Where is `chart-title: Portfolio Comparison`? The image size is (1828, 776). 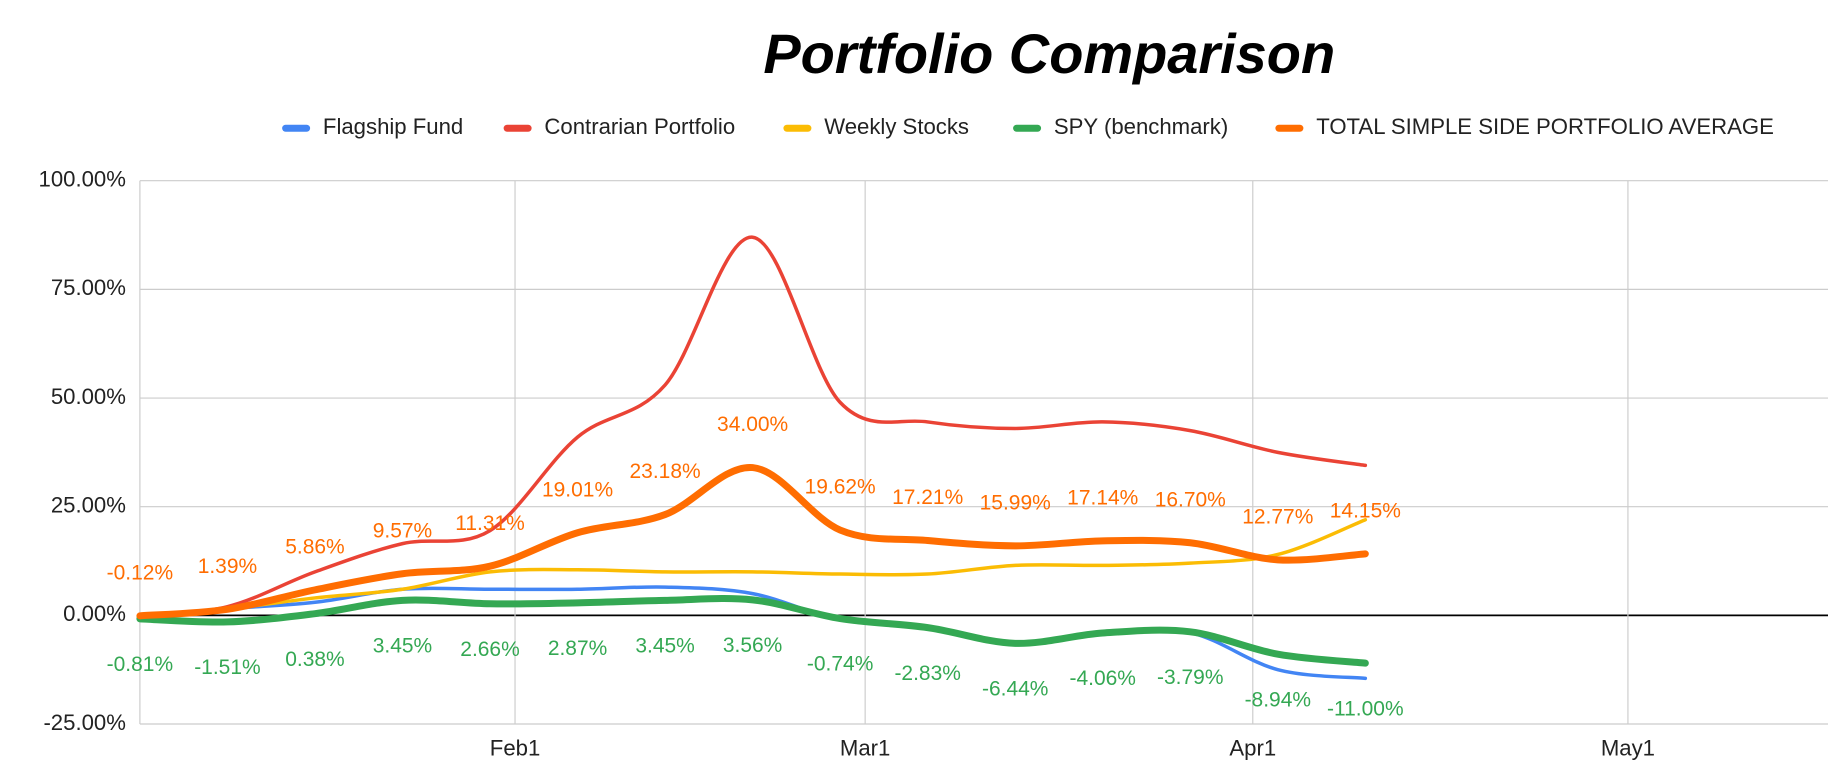 chart-title: Portfolio Comparison is located at coordinates (1049, 53).